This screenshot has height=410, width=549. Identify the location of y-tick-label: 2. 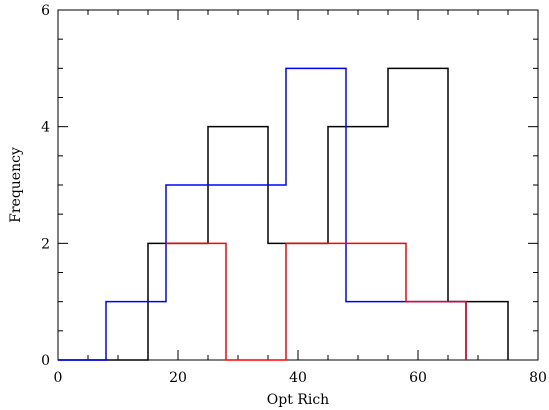
(45, 244).